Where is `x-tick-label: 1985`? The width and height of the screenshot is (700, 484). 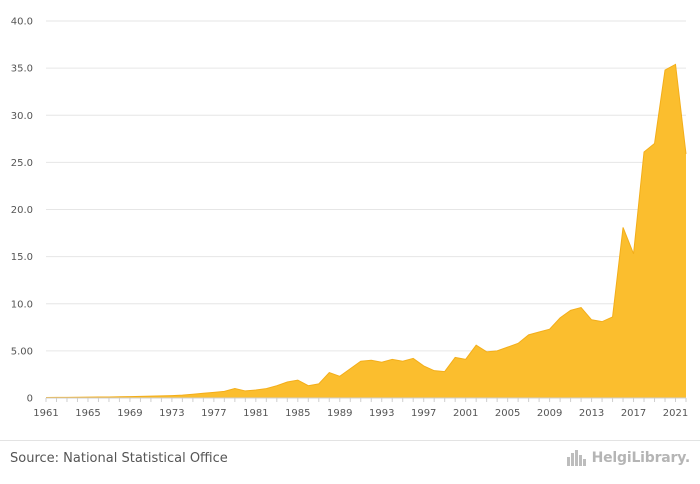 x-tick-label: 1985 is located at coordinates (297, 413).